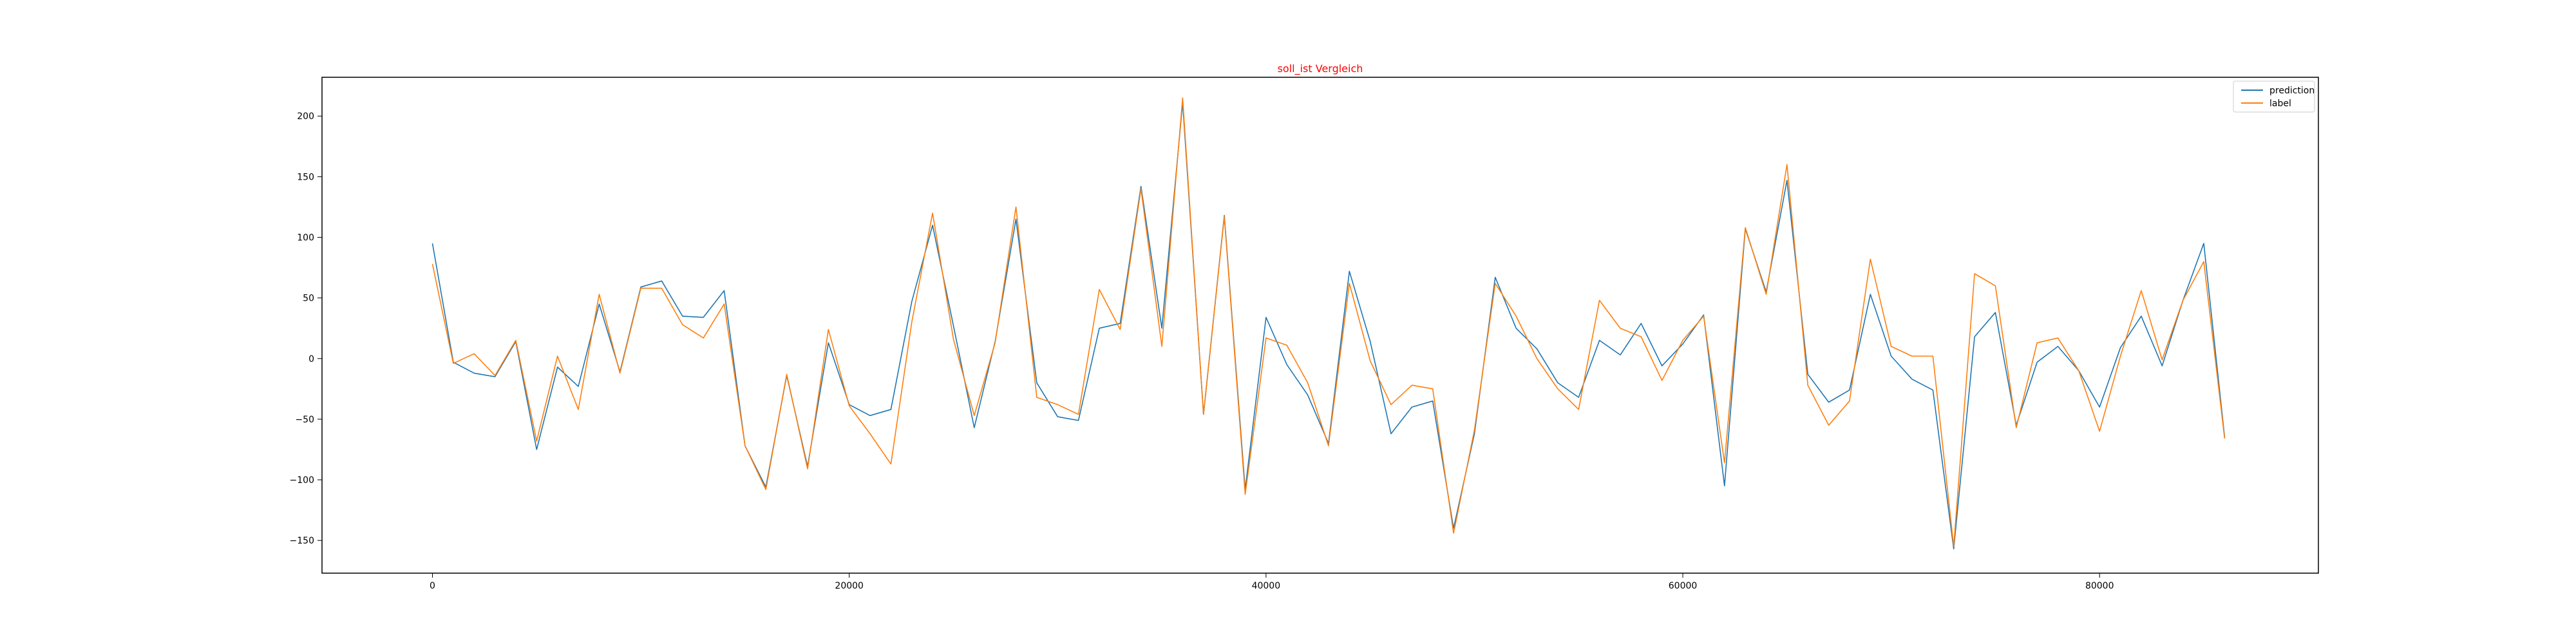 The width and height of the screenshot is (2576, 644). I want to click on x-tick-label: 20000, so click(849, 586).